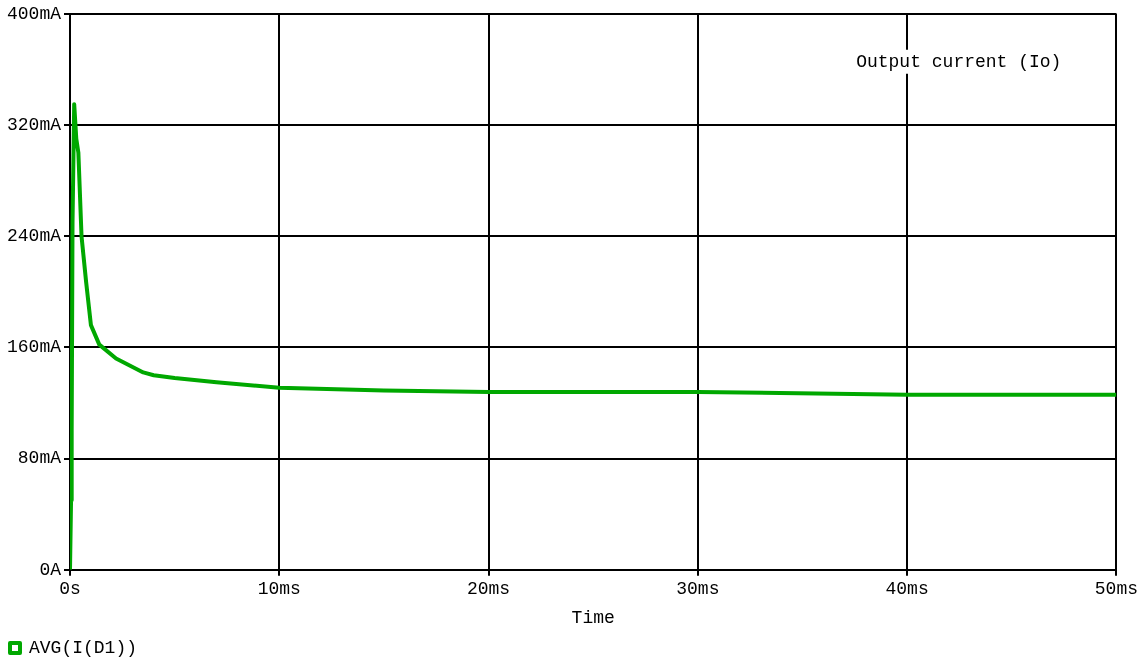  Describe the element at coordinates (34, 235) in the screenshot. I see `y-tick-label: 240mA` at that location.